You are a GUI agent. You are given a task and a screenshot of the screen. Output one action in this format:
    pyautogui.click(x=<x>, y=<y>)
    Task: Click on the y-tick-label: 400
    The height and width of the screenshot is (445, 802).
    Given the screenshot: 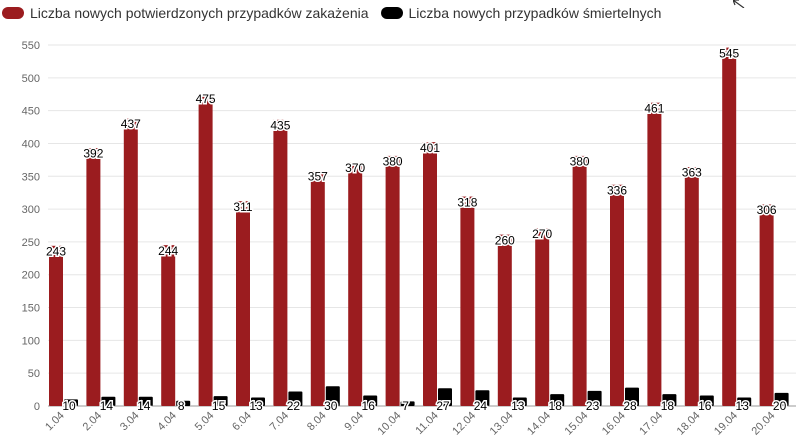 What is the action you would take?
    pyautogui.click(x=31, y=144)
    